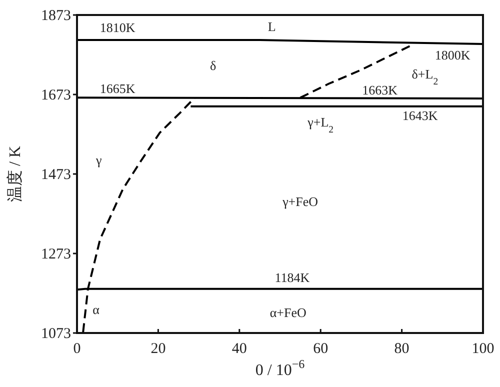  I want to click on annotation: γ+L$_{2}$, so click(320, 124).